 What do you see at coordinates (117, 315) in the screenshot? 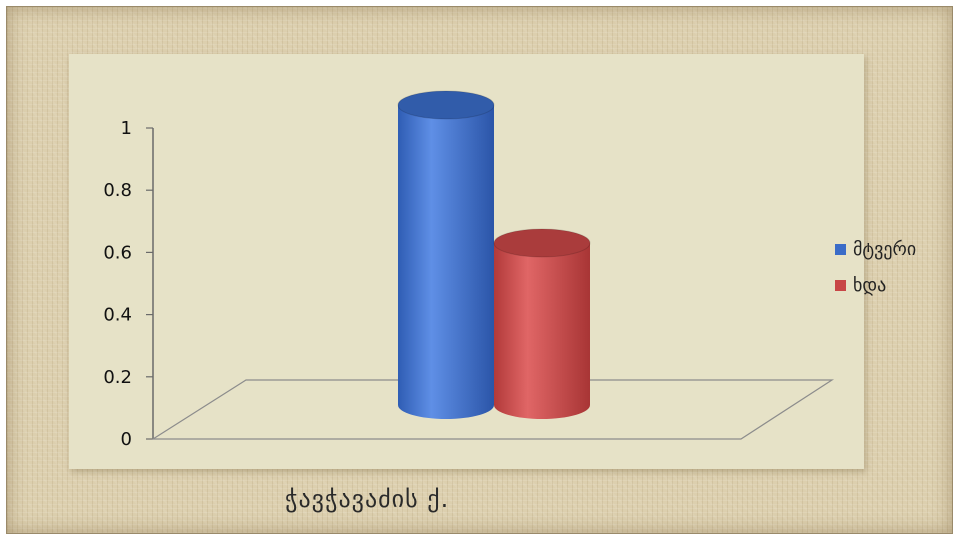
I see `y-tick-label: 0.4` at bounding box center [117, 315].